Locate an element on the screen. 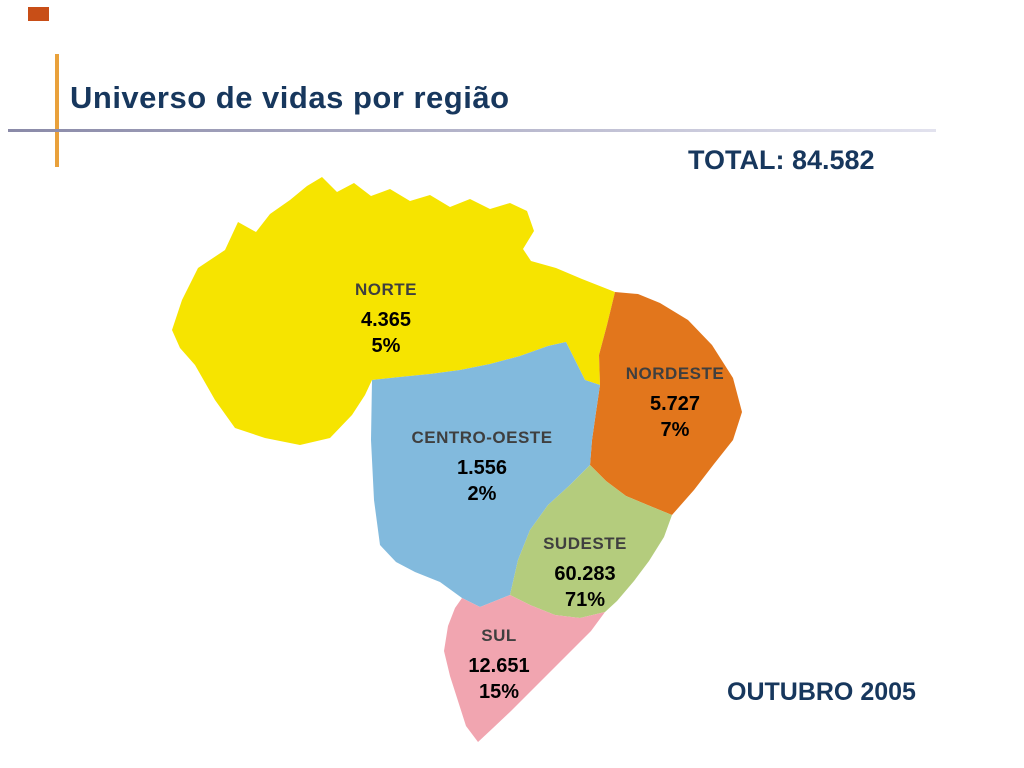 This screenshot has height=768, width=1024. region-value: 60.283 is located at coordinates (585, 574).